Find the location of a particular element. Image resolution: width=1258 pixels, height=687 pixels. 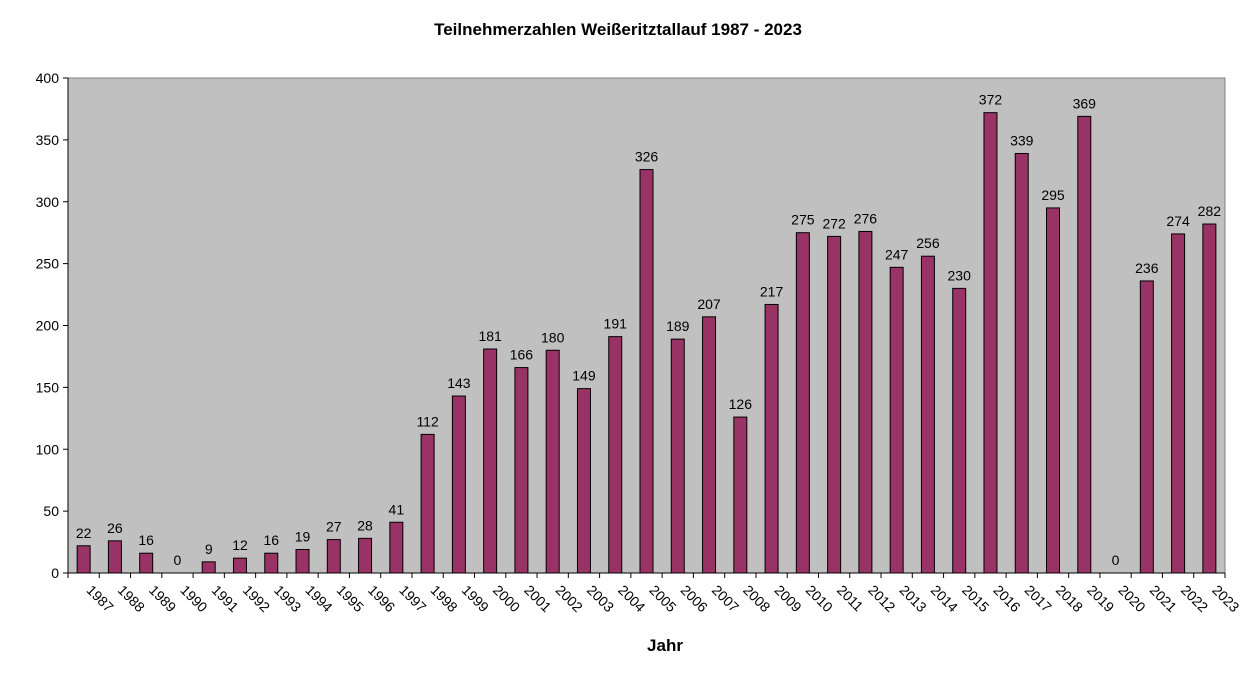

x-tick-label: 1988 is located at coordinates (131, 598).